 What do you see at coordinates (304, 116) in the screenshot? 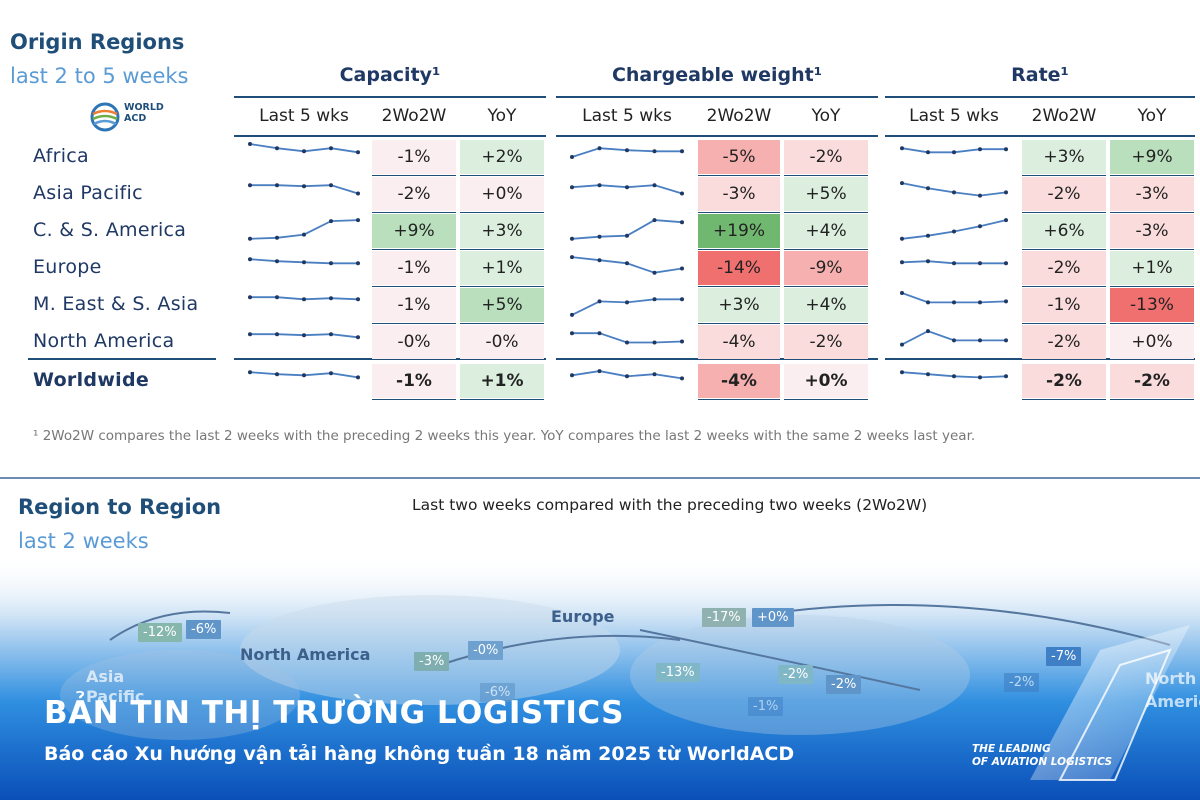
I see `capacity-col-header: Last 5 wks` at bounding box center [304, 116].